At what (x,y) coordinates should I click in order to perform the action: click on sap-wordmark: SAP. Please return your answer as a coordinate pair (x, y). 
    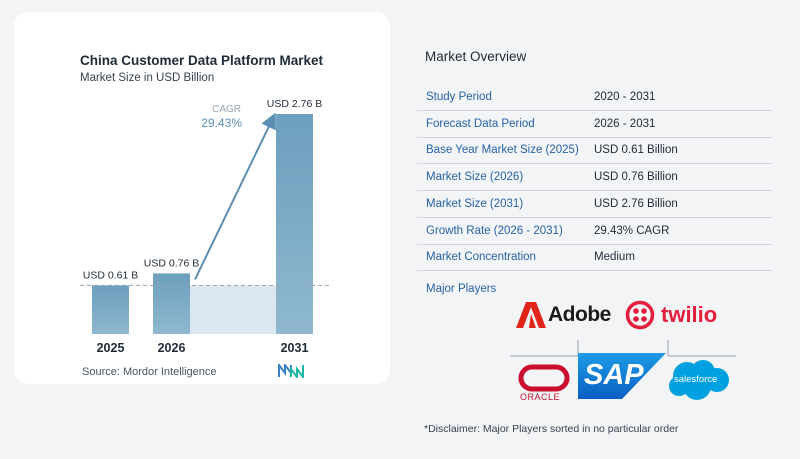
    Looking at the image, I should click on (614, 375).